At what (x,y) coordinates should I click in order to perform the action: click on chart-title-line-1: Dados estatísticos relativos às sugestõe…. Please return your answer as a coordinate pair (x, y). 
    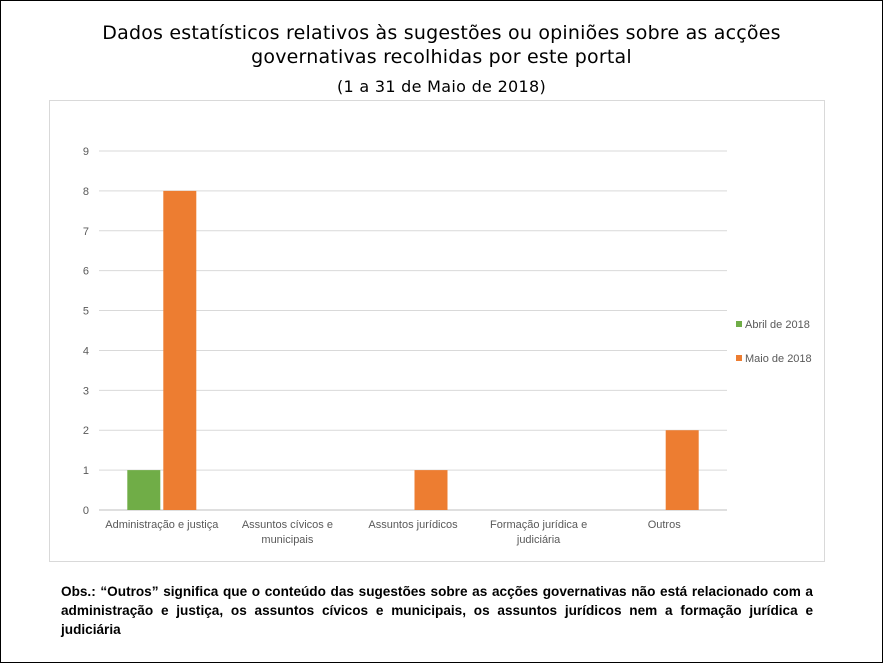
    Looking at the image, I should click on (441, 33).